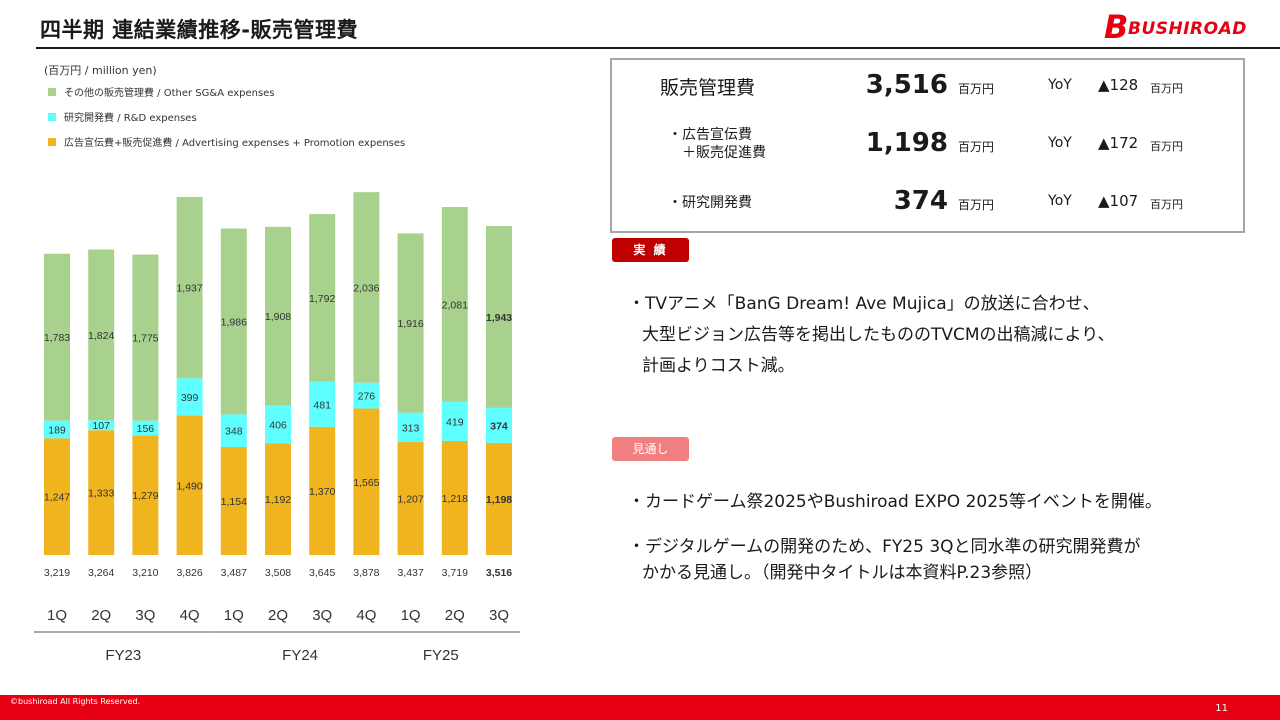  I want to click on category-label-7: 3Q, so click(322, 615).